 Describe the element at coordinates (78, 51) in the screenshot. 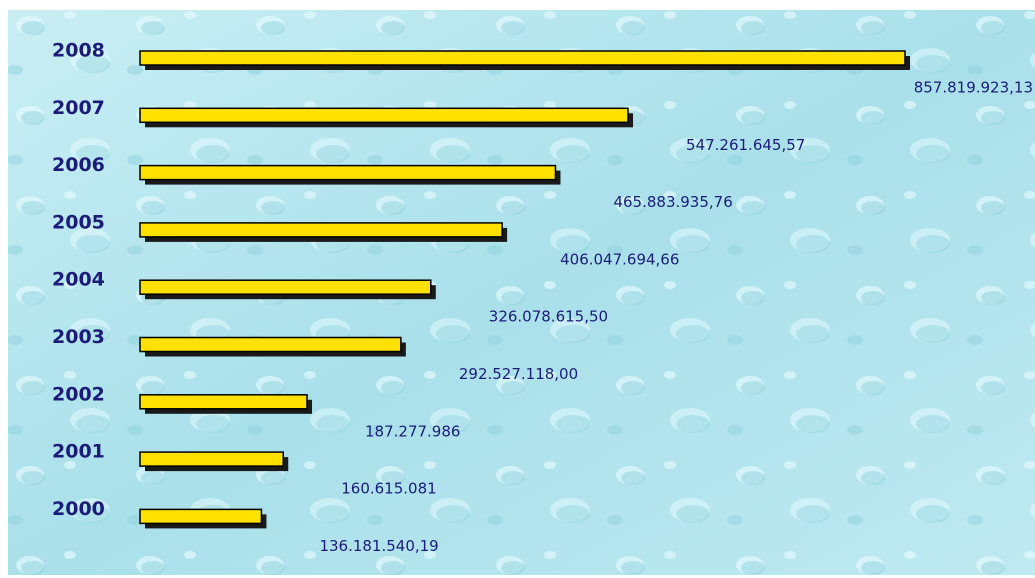

I see `category-label: 2008` at that location.